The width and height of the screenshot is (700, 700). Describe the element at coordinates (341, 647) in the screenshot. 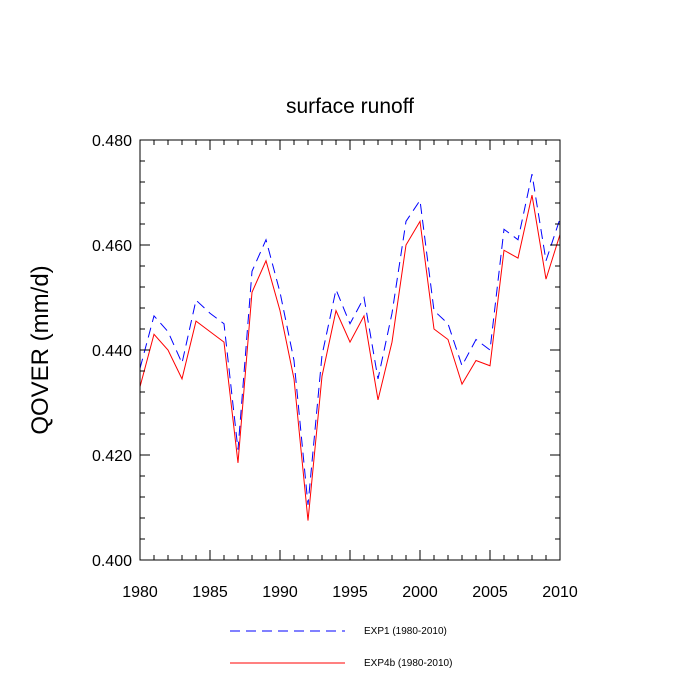

I see `legend: EXP1 (1980-2010) EXP4b (1980-2010)` at that location.